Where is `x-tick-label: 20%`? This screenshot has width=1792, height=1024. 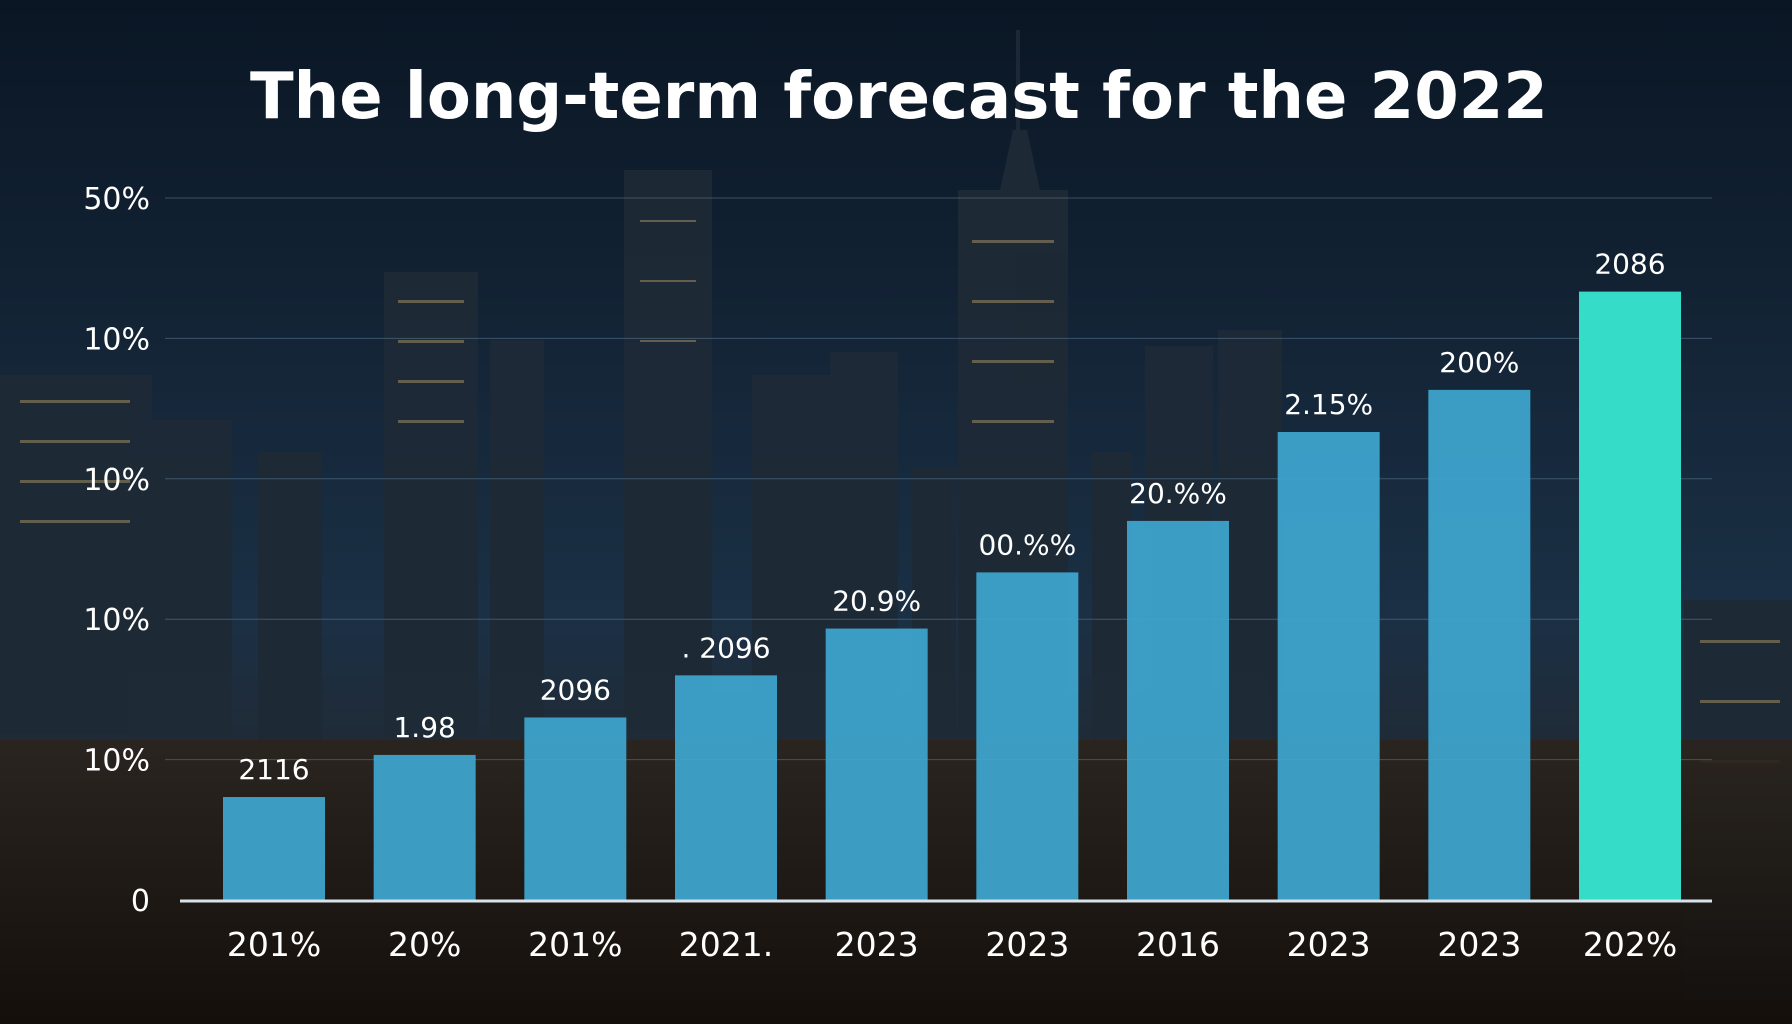
x-tick-label: 20% is located at coordinates (424, 944).